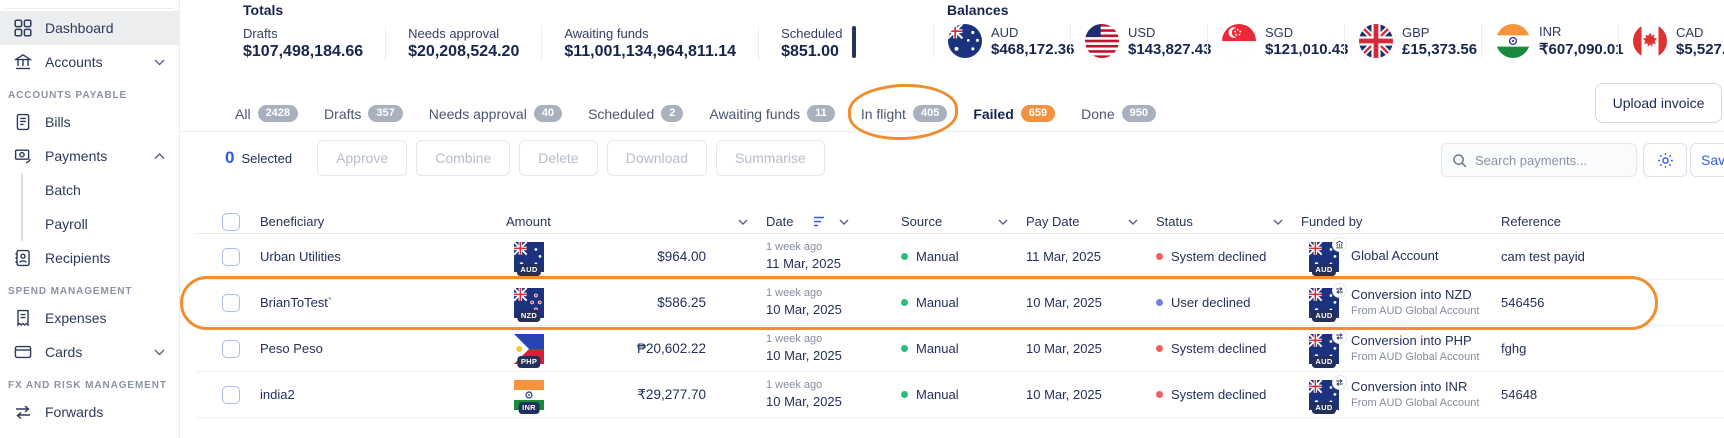  I want to click on tab-in-flight: In flight 405, so click(904, 113).